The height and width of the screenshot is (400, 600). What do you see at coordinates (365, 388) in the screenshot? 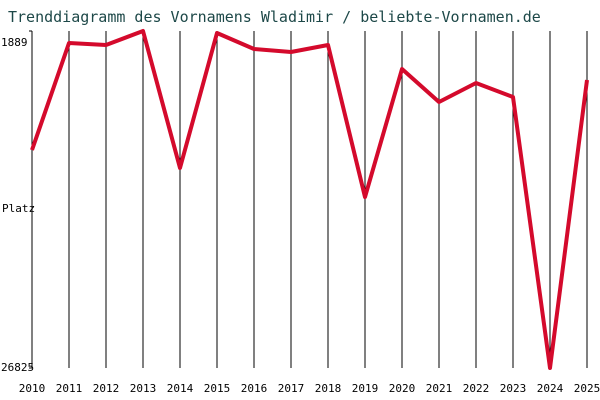
I see `x-tick-label: 2019` at bounding box center [365, 388].